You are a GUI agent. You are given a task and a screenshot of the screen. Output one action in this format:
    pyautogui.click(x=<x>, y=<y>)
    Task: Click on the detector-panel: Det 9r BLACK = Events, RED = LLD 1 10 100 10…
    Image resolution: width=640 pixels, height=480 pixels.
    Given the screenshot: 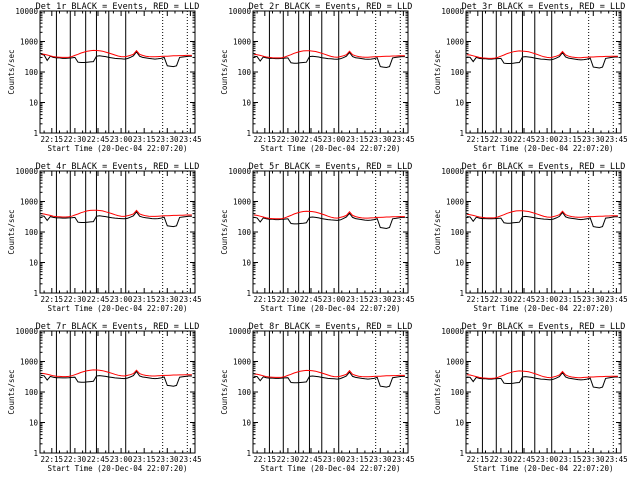 What is the action you would take?
    pyautogui.click(x=530, y=397)
    